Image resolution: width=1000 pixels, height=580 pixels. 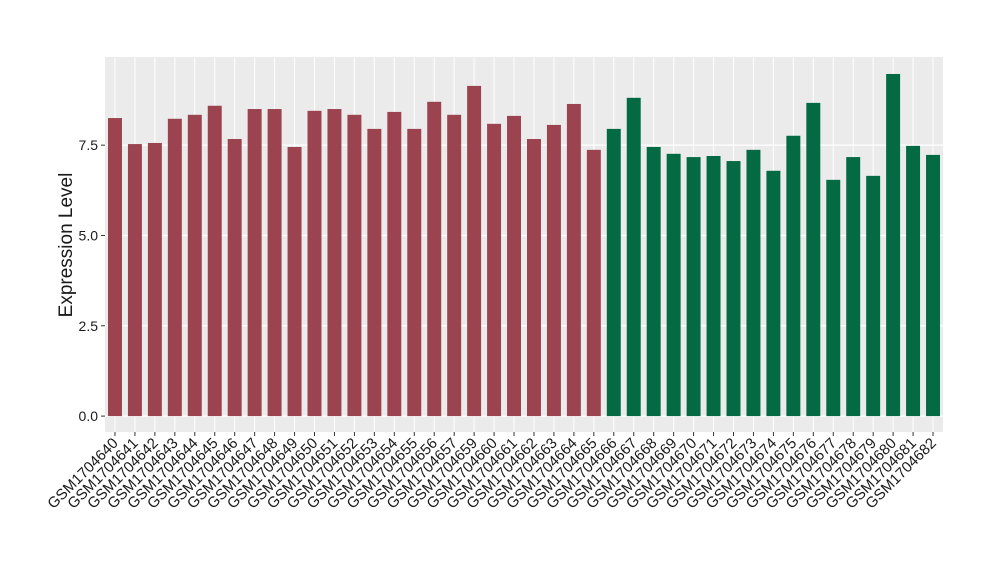 I want to click on y-axis-label: Expression Level, so click(x=66, y=245).